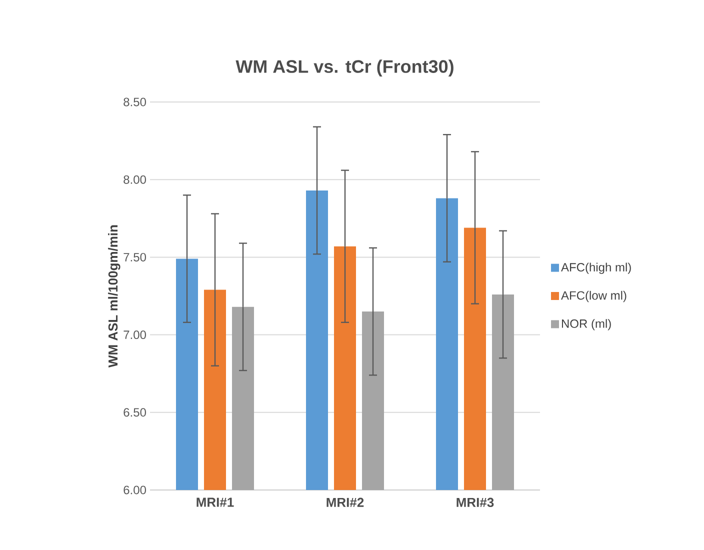 This screenshot has height=550, width=704. Describe the element at coordinates (135, 335) in the screenshot. I see `y-tick-label: 7.00` at that location.